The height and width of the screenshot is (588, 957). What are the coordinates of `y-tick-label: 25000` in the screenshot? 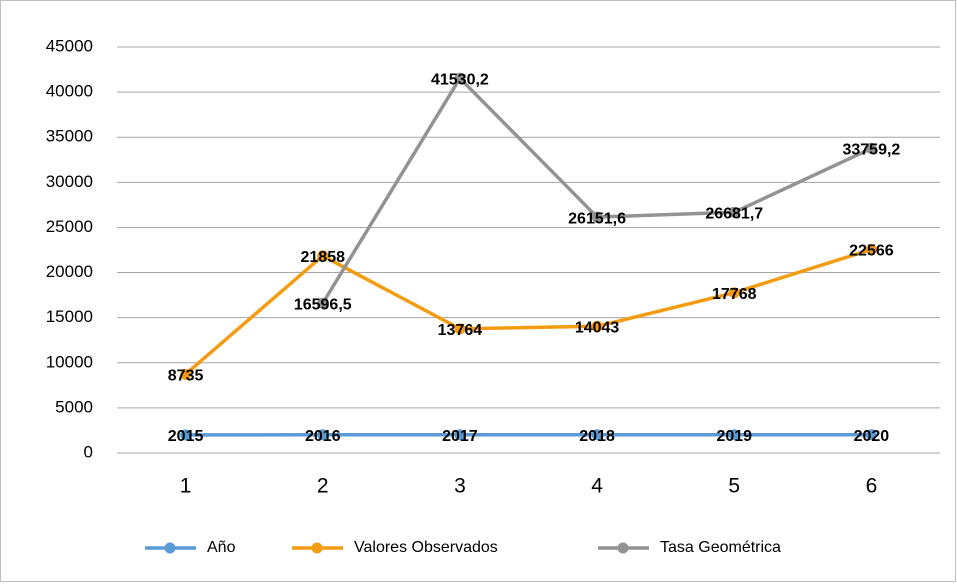 It's located at (69, 226).